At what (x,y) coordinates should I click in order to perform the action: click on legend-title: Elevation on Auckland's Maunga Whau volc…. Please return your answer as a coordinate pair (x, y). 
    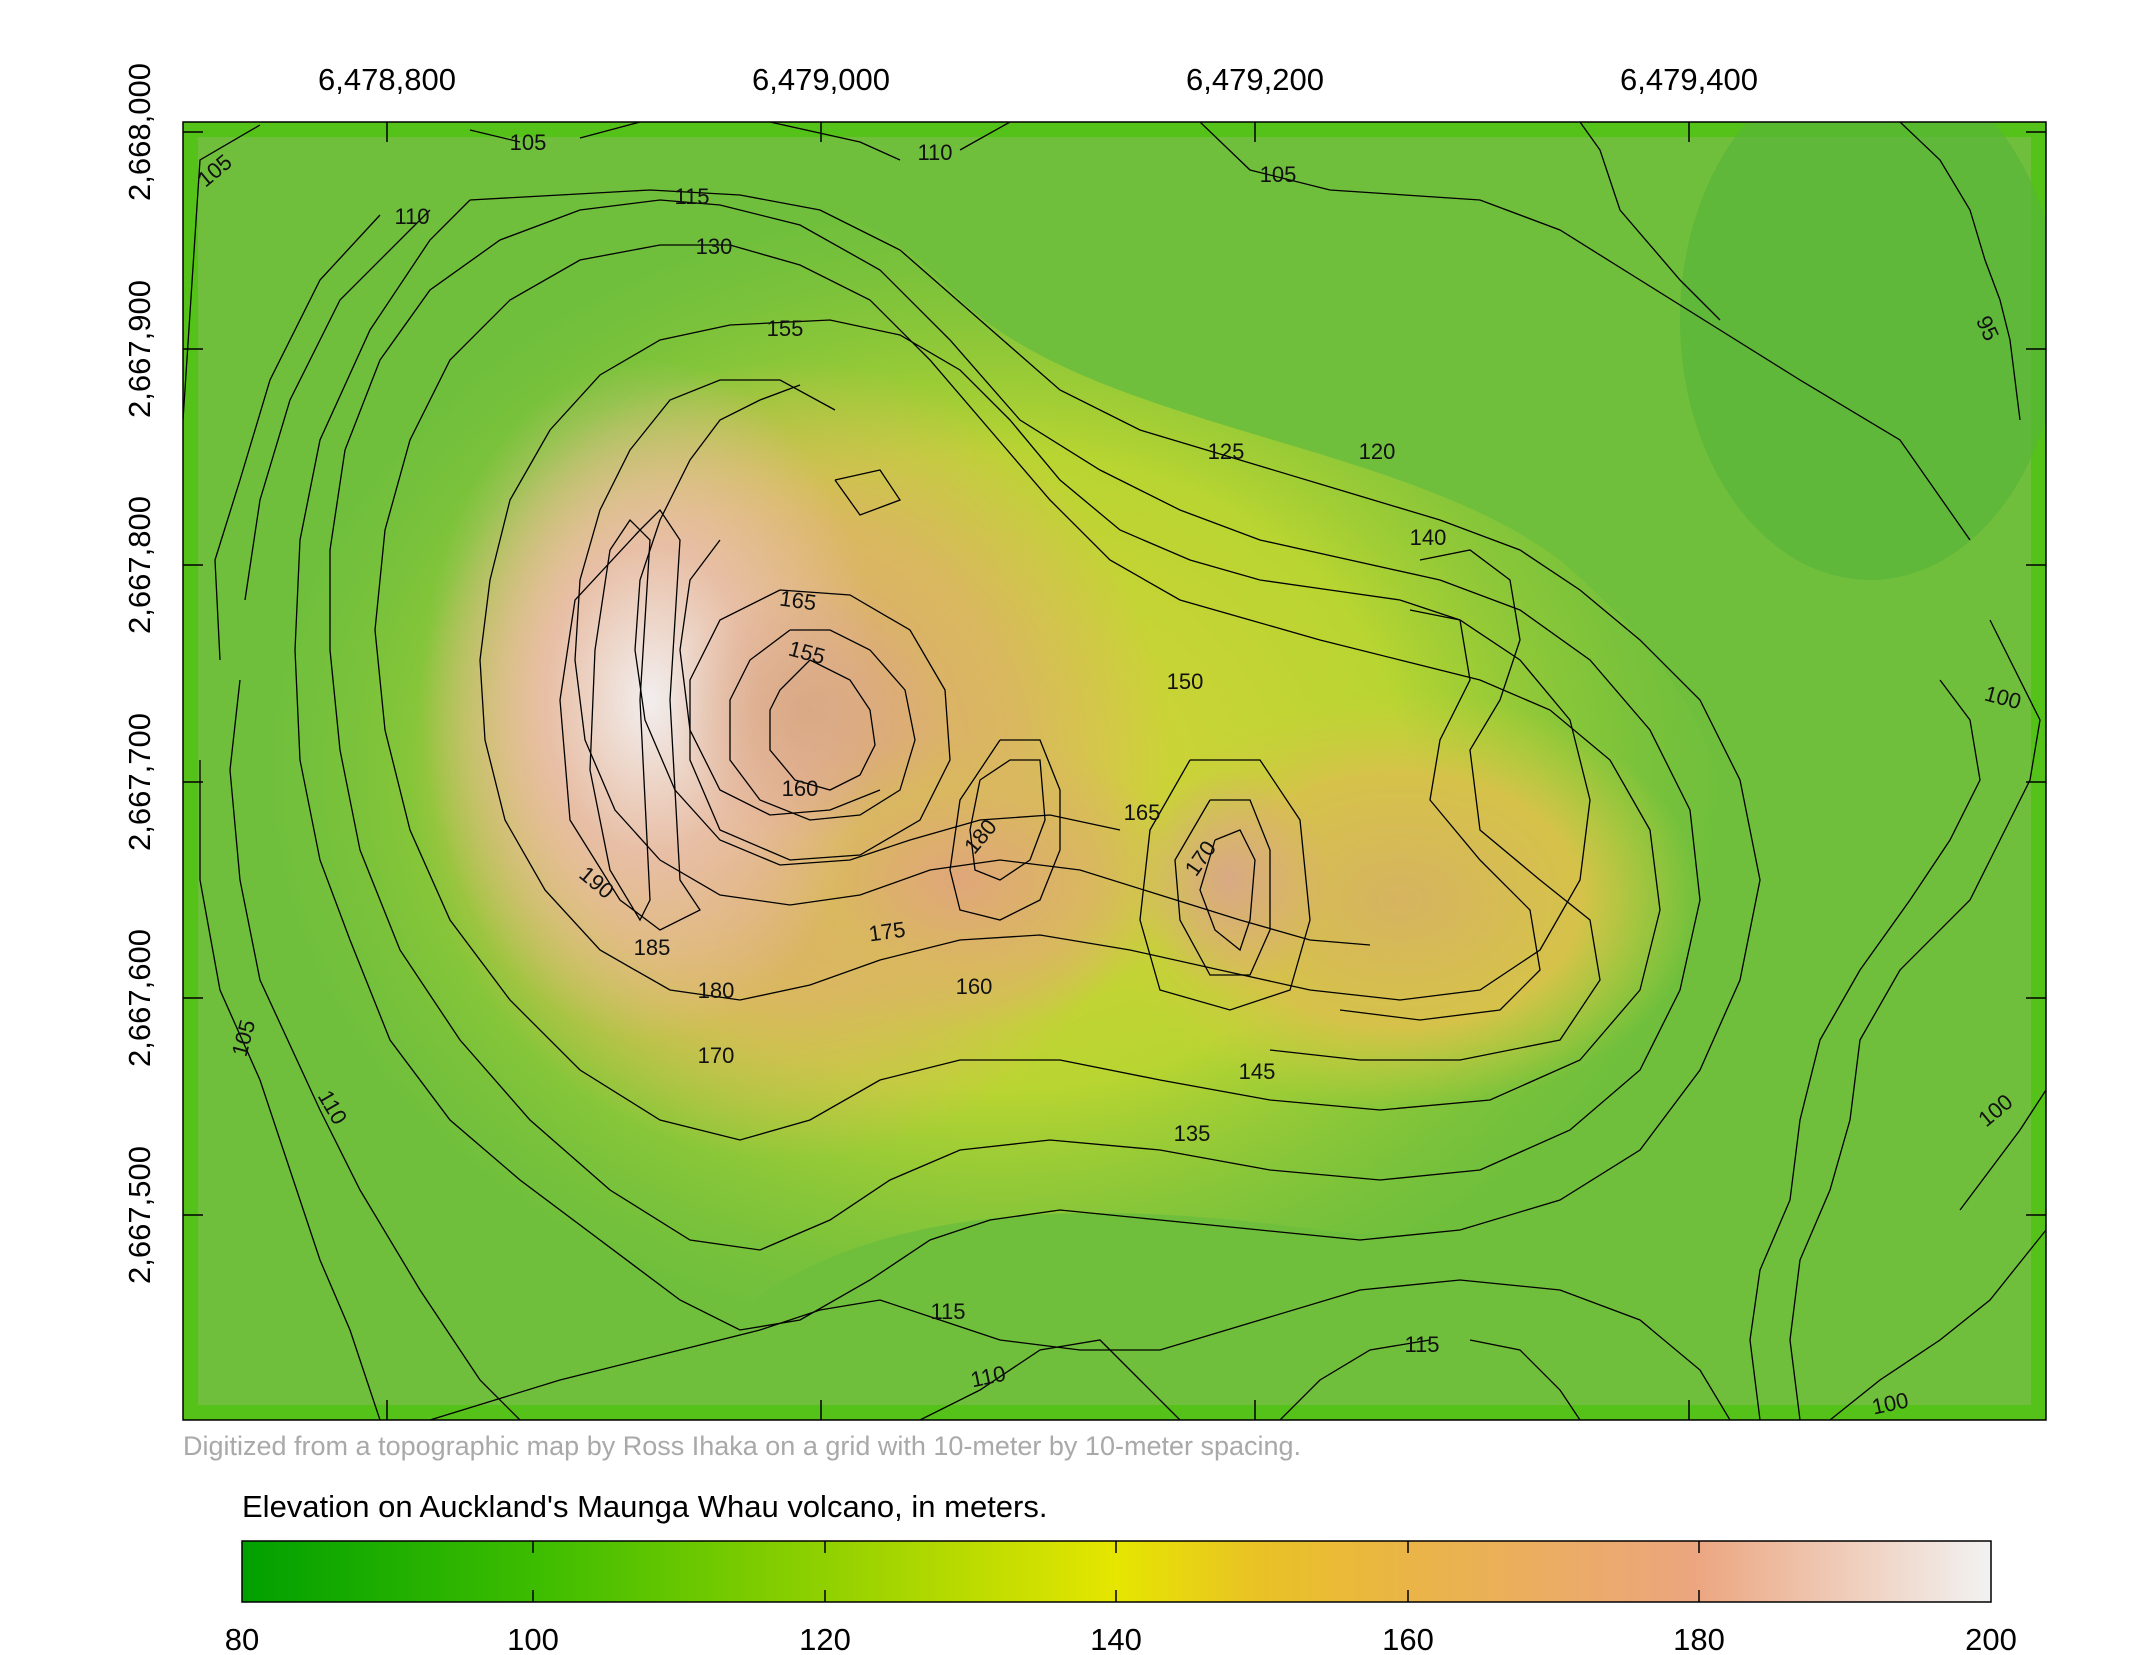
    Looking at the image, I should click on (645, 1506).